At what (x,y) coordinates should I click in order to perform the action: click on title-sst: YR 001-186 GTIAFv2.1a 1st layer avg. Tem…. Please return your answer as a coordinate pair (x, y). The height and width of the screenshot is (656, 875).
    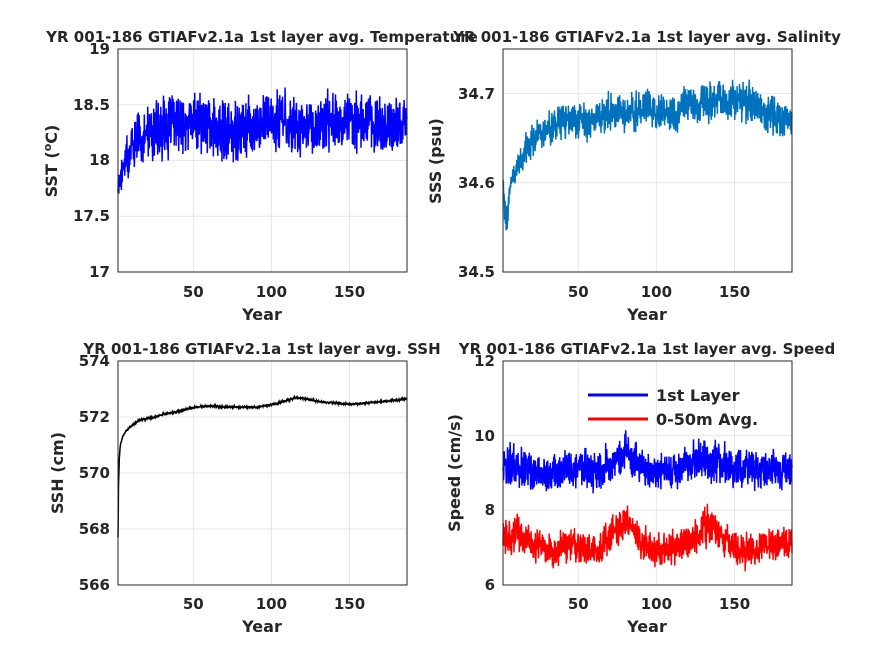
    Looking at the image, I should click on (261, 37).